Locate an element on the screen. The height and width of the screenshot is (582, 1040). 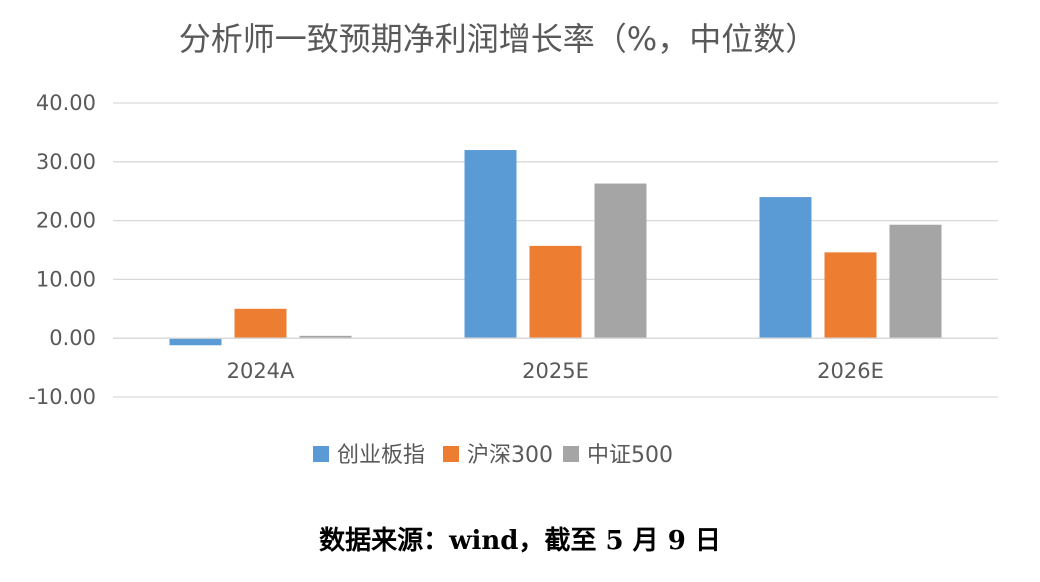
y-tick-label: 40.00 is located at coordinates (66, 103).